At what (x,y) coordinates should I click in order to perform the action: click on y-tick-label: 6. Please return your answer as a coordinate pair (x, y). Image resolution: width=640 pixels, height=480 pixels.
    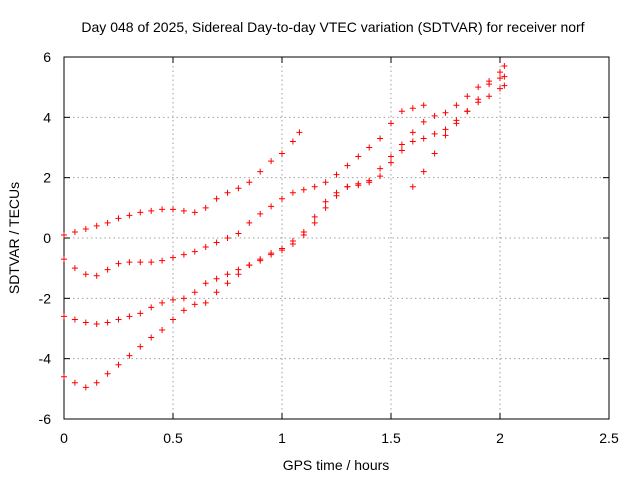
    Looking at the image, I should click on (47, 57).